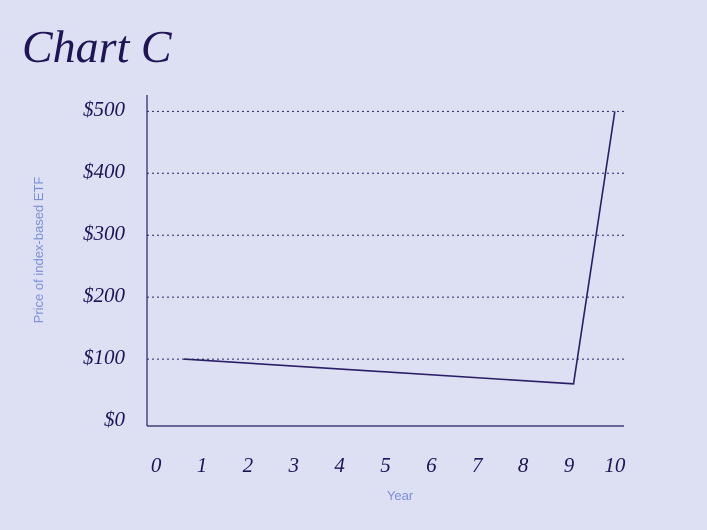  Describe the element at coordinates (478, 465) in the screenshot. I see `x-tick-label: 7` at that location.